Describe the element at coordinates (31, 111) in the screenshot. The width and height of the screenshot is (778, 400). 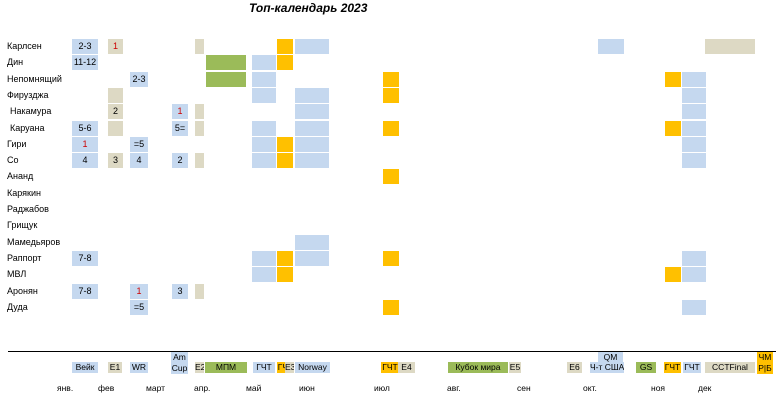
I see `player-name: Накамура` at that location.